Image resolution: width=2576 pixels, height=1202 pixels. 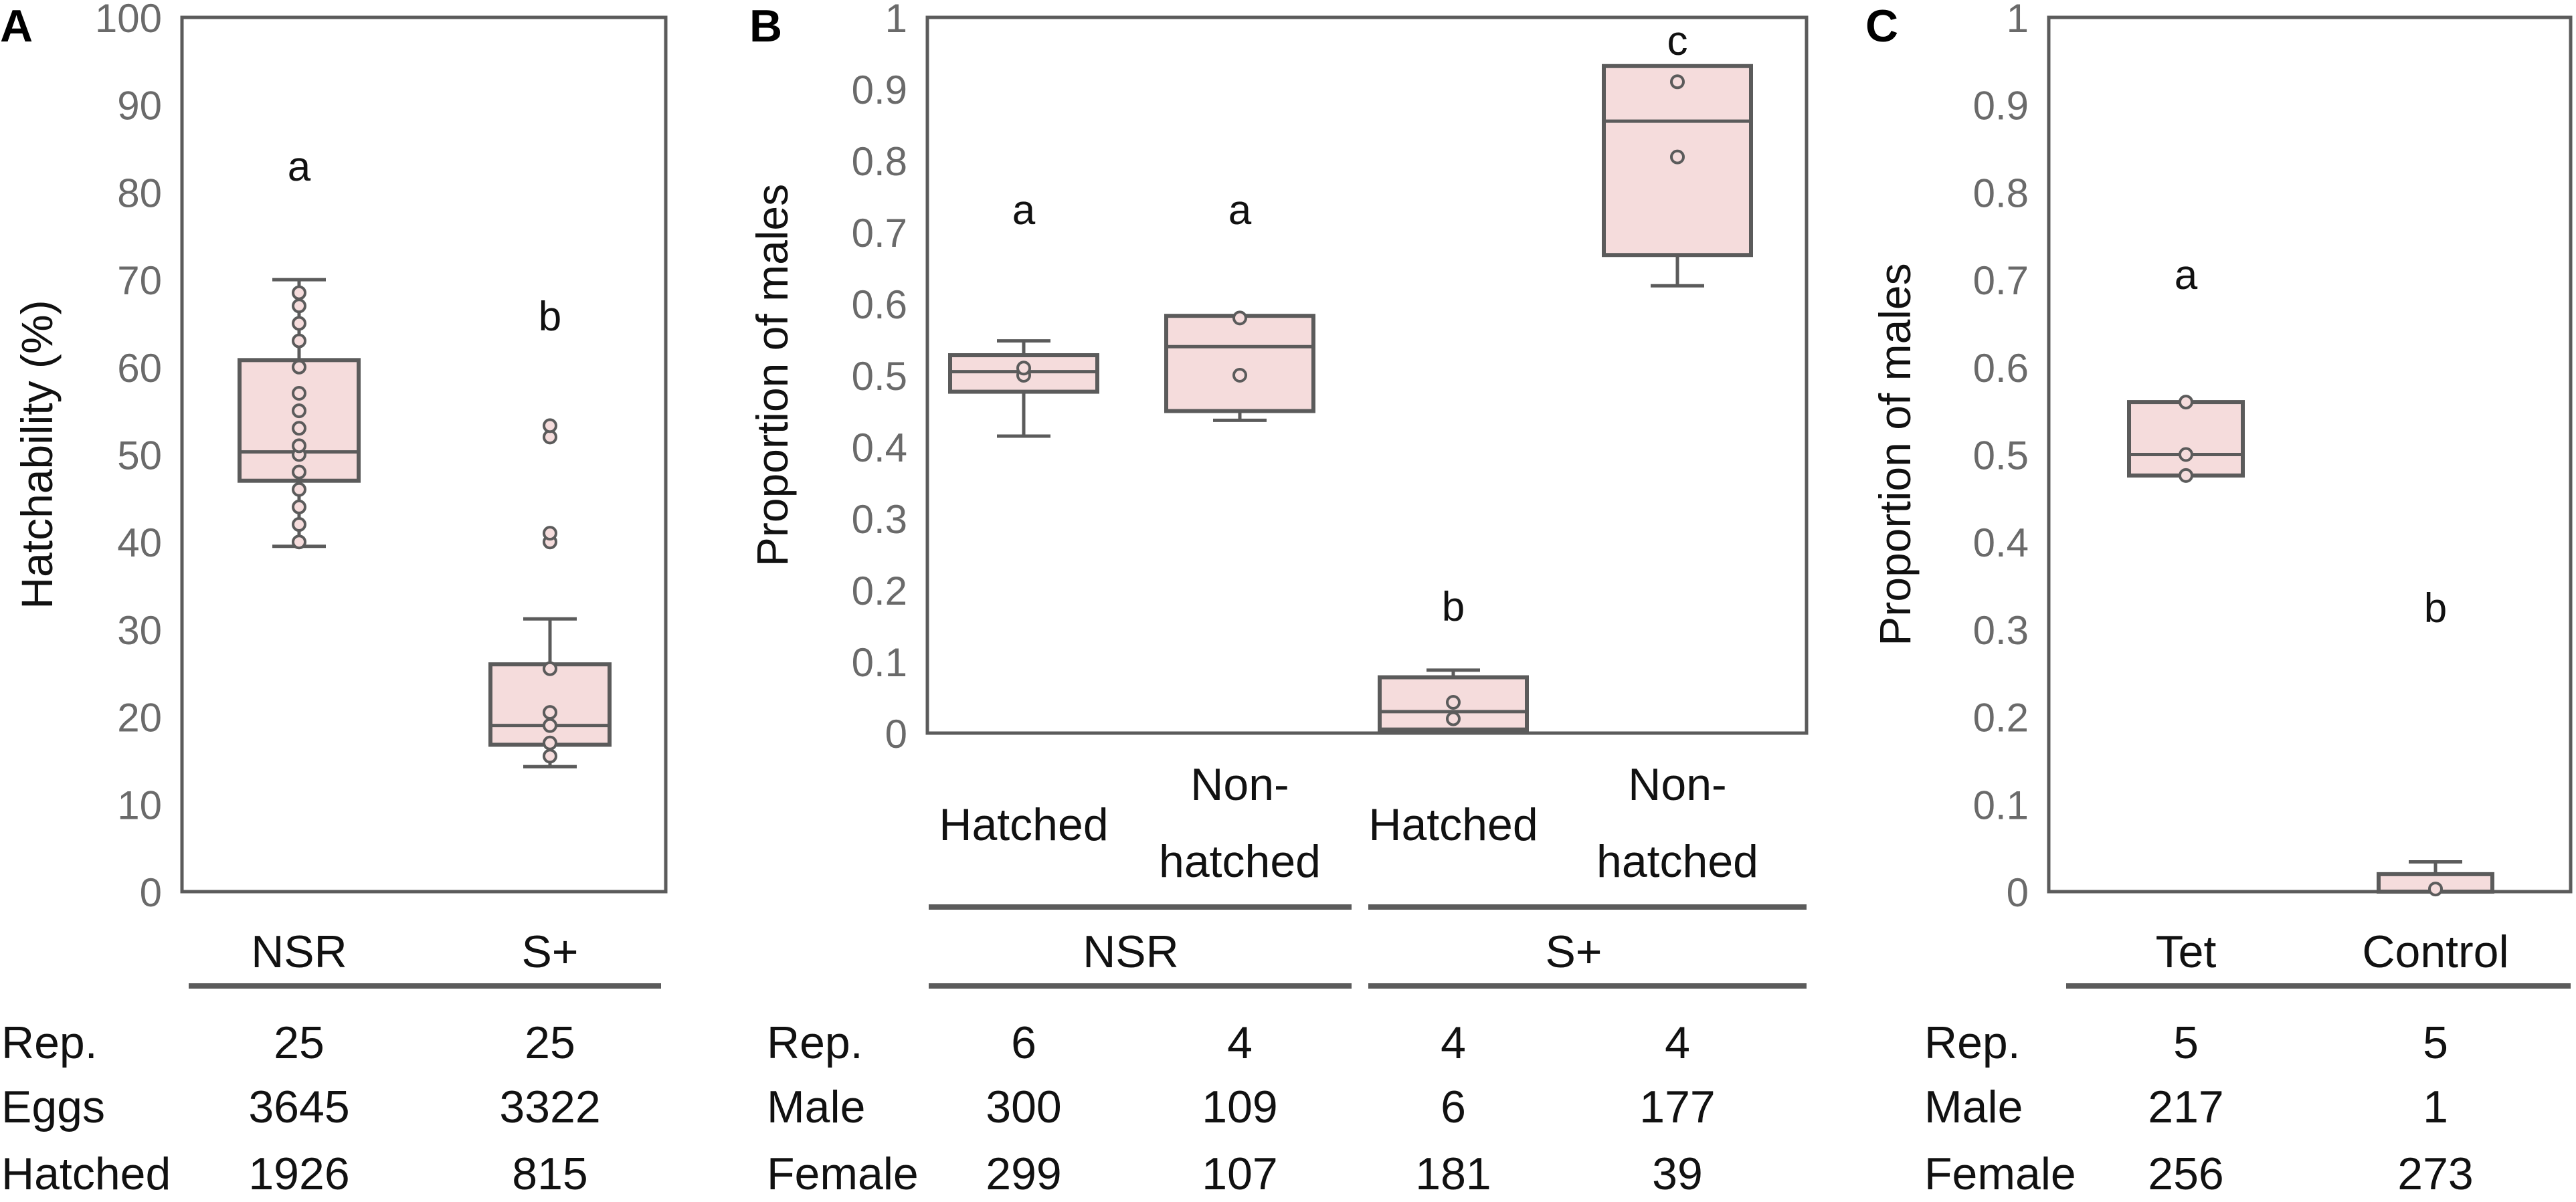 What do you see at coordinates (1677, 1107) in the screenshot?
I see `table-cell: 177` at bounding box center [1677, 1107].